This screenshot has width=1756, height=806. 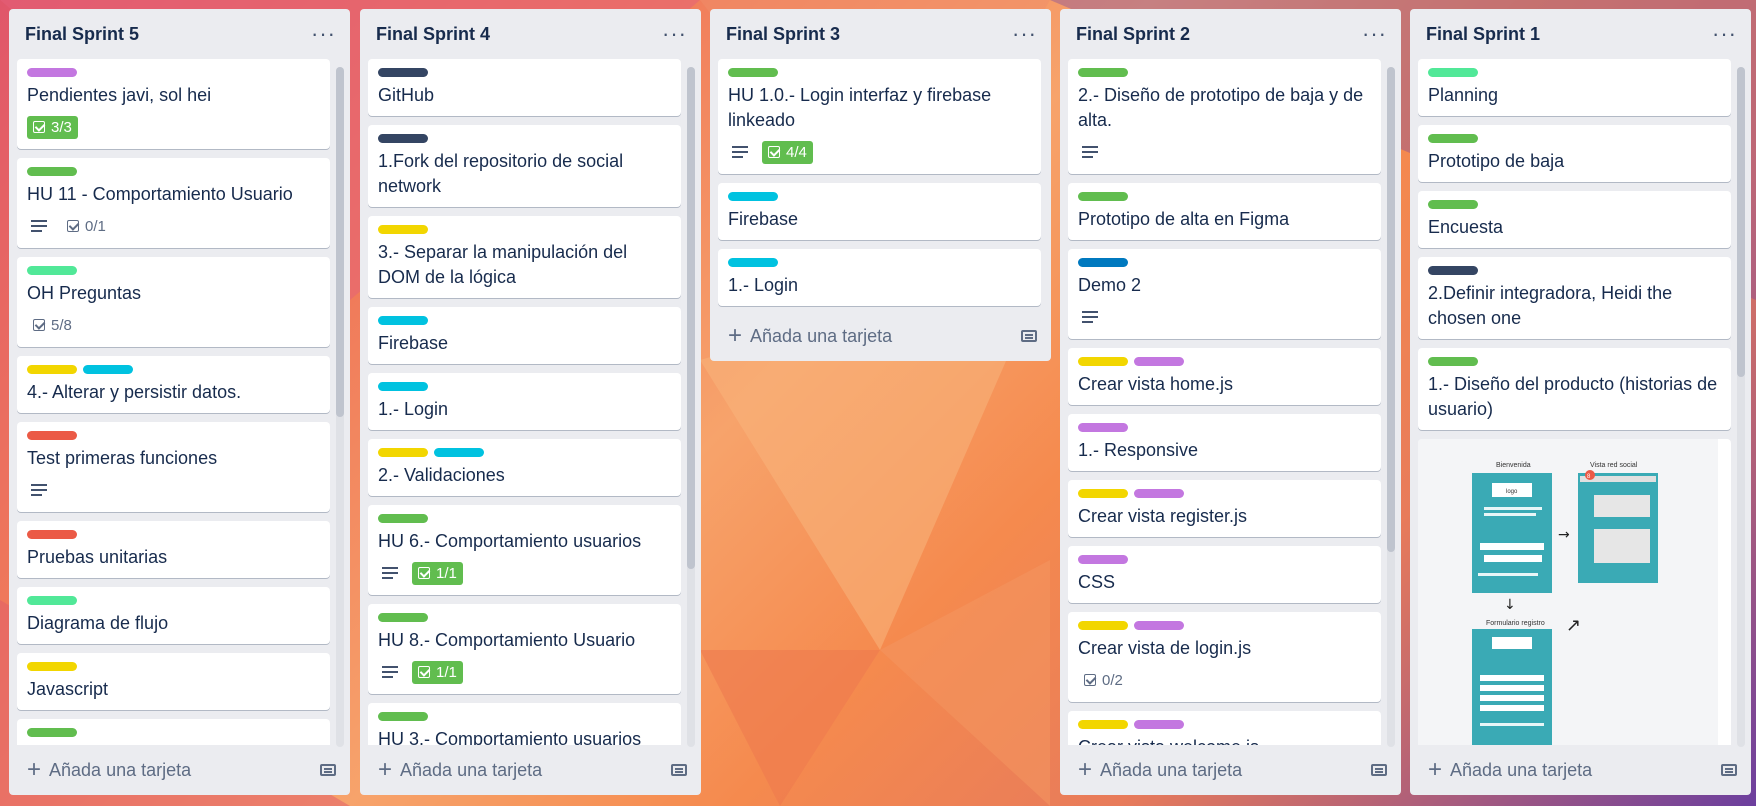 What do you see at coordinates (173, 203) in the screenshot?
I see `card: HU 11 - Comportamiento Usuario 0/1` at bounding box center [173, 203].